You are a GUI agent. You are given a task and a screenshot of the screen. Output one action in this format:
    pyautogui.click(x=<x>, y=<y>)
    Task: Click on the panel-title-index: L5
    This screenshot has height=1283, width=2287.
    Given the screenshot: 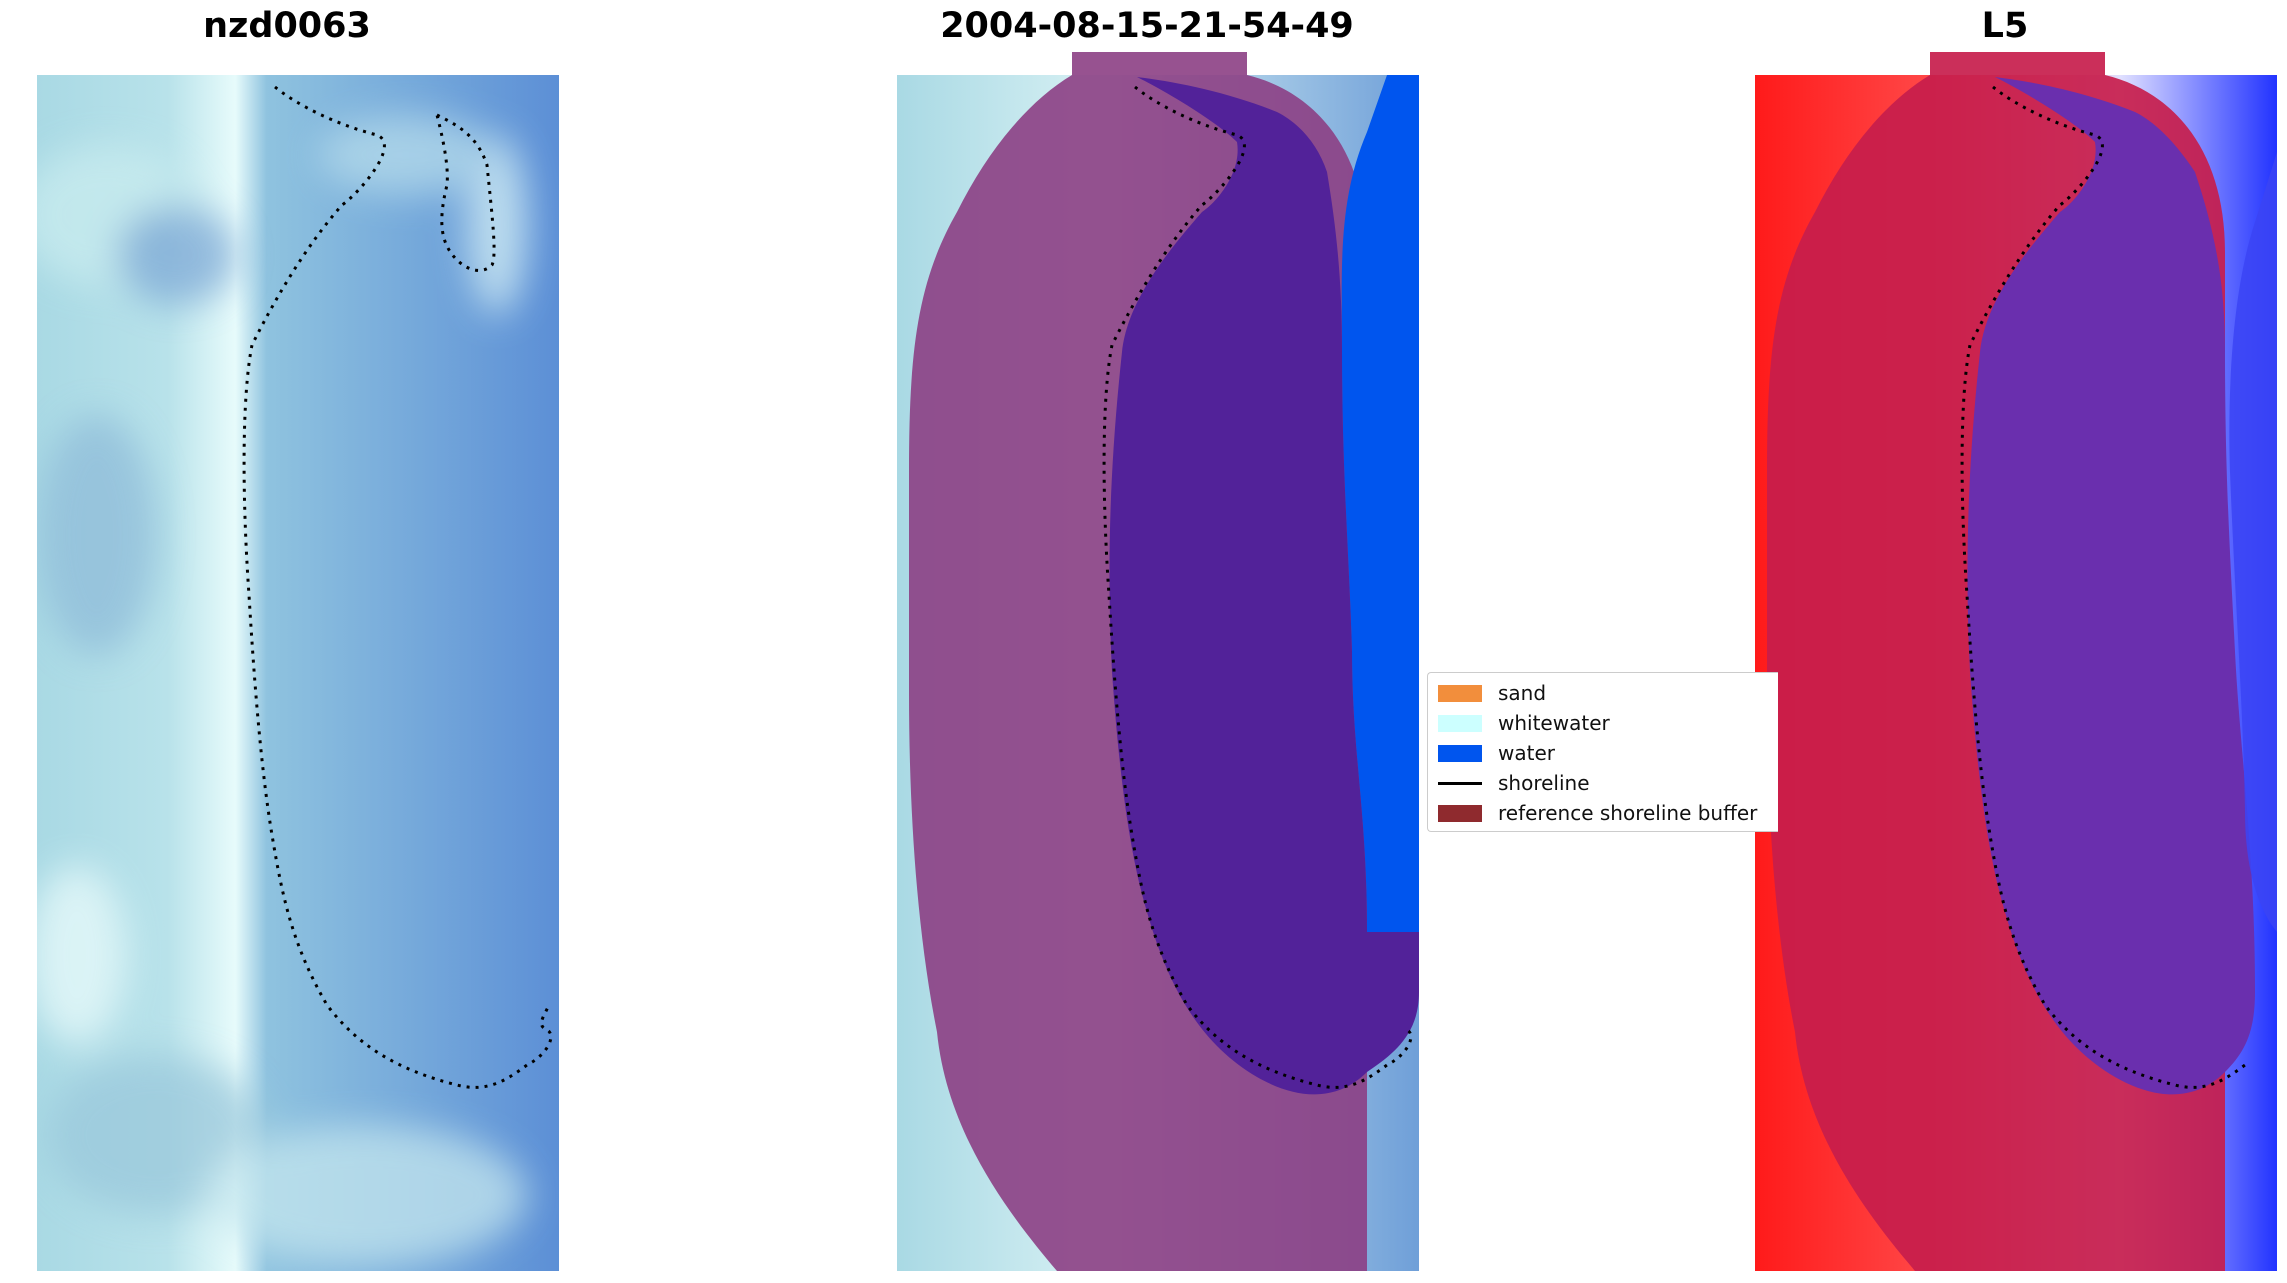 What is the action you would take?
    pyautogui.click(x=2005, y=26)
    